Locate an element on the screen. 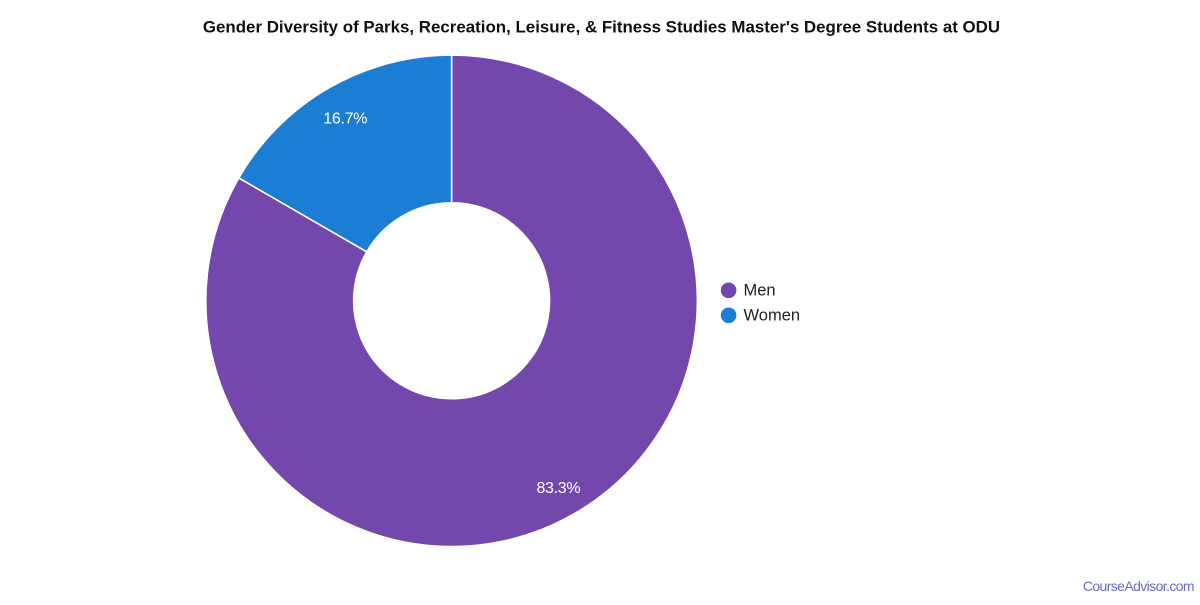  svg-text: 83.3% is located at coordinates (558, 488).